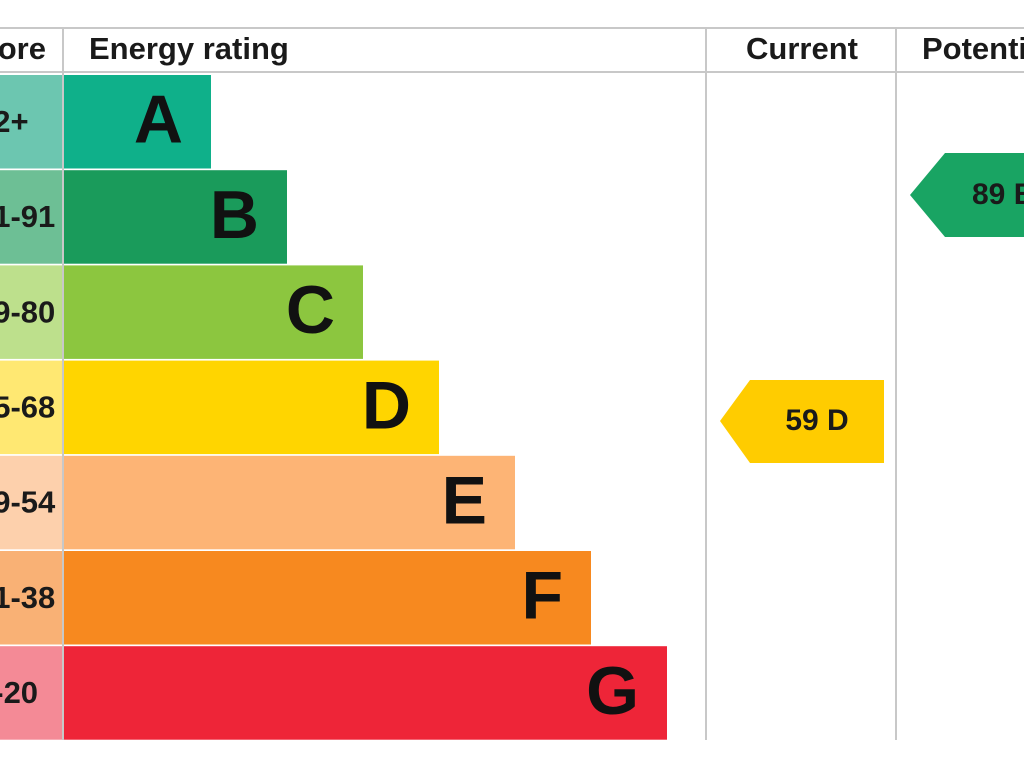 Image resolution: width=1024 pixels, height=768 pixels. What do you see at coordinates (27, 407) in the screenshot?
I see `score-range: 55-68` at bounding box center [27, 407].